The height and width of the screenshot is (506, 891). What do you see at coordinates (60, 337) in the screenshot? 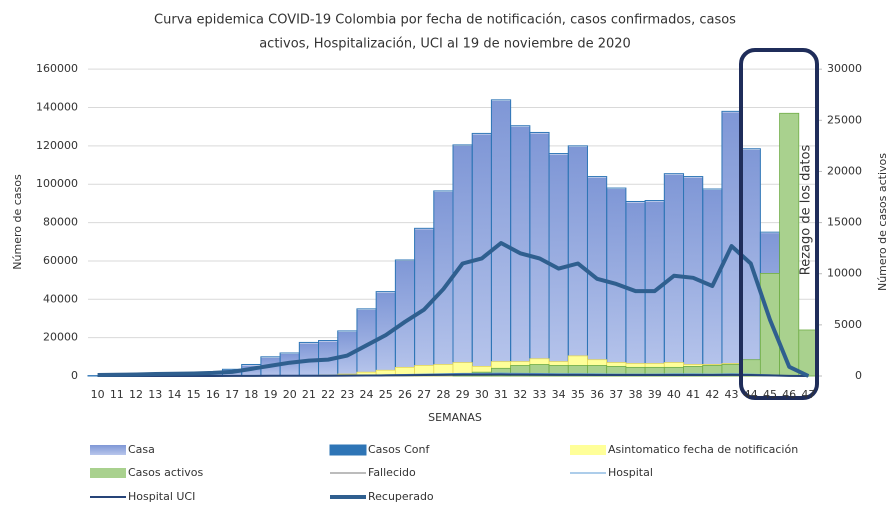
I see `y-tick-label: 20000` at bounding box center [60, 337].